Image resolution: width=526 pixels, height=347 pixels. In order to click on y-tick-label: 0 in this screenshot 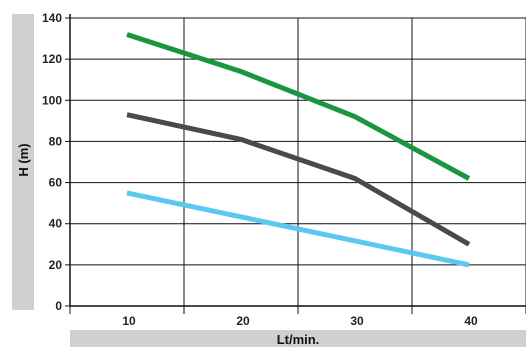, I will do `click(58, 306)`.